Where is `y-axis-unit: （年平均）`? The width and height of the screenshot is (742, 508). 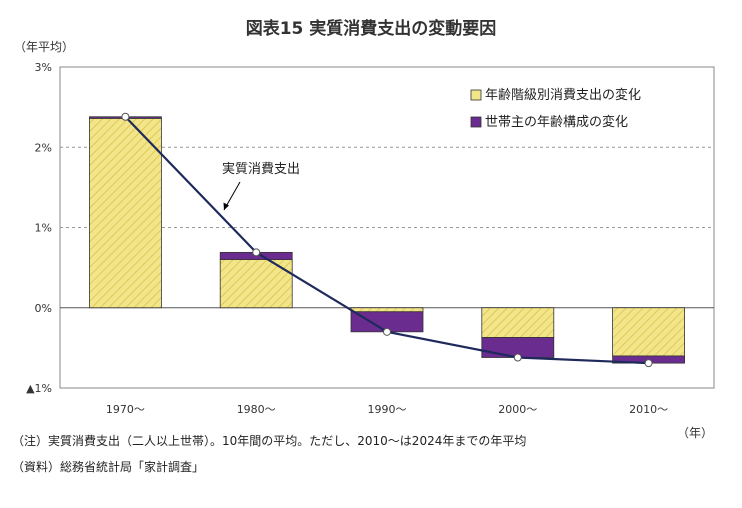
y-axis-unit: （年平均） is located at coordinates (44, 47).